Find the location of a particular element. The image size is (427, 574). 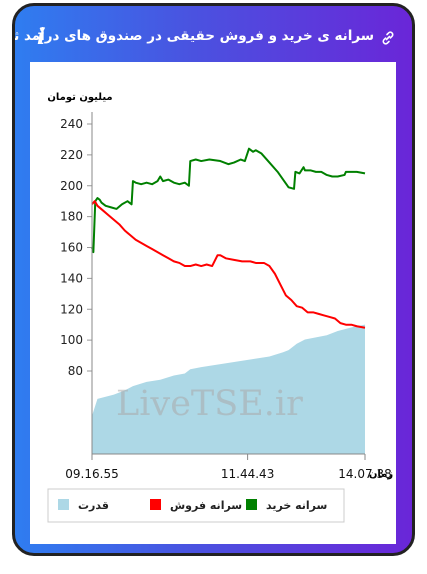

series-sell-line is located at coordinates (228, 264).